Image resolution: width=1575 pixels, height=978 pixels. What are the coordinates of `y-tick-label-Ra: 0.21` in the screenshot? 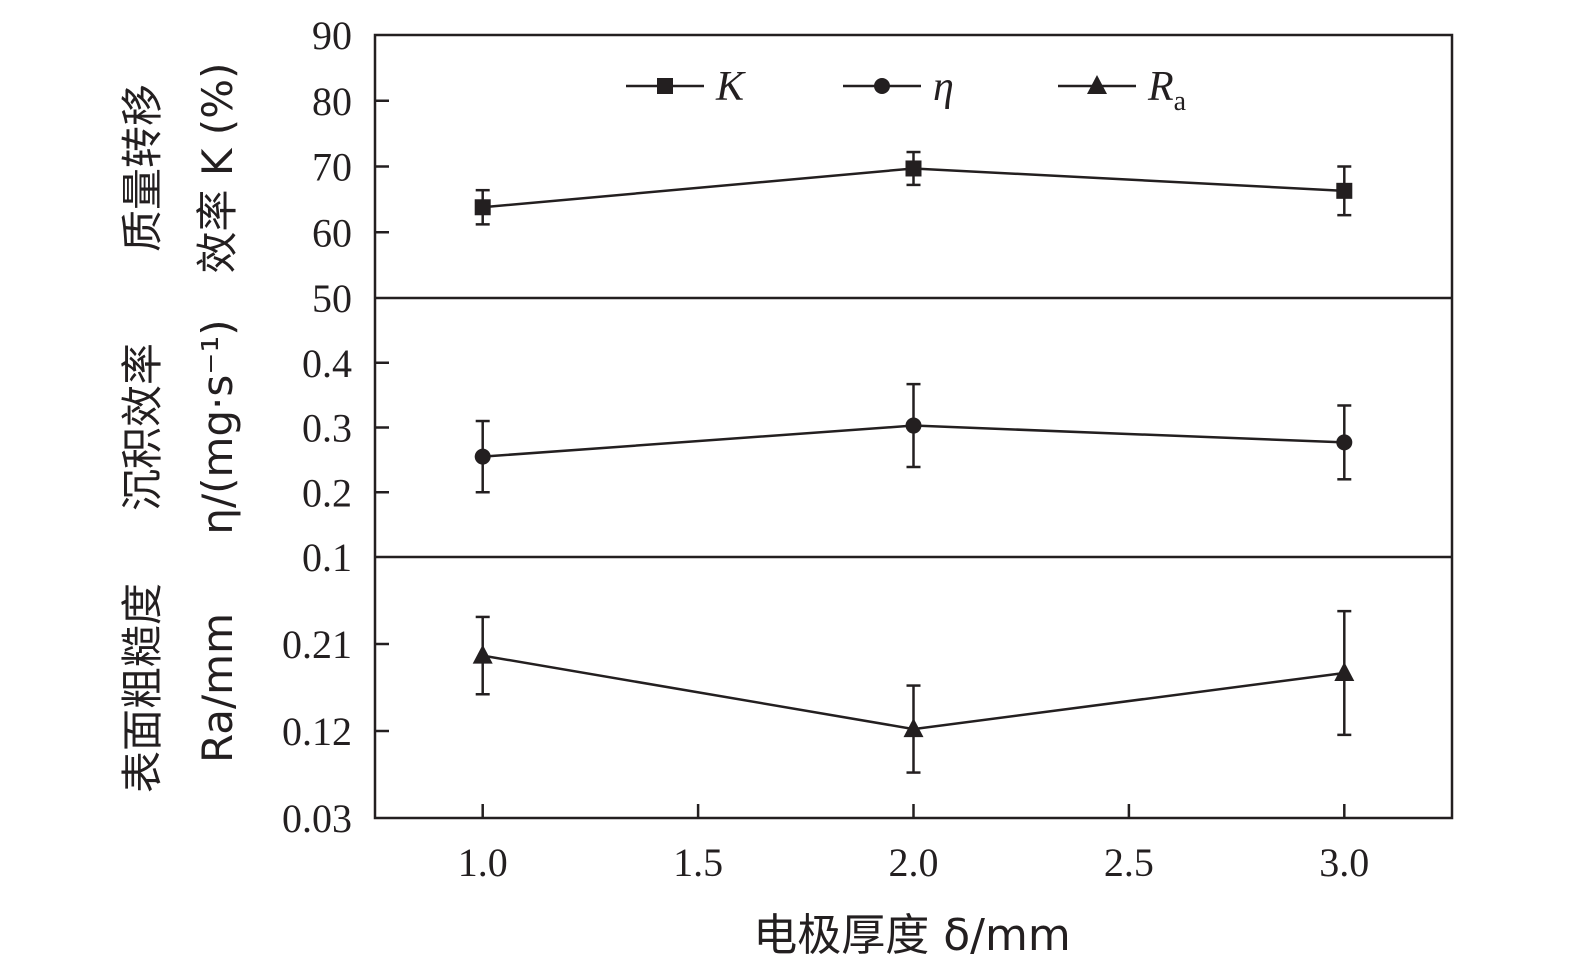 It's located at (317, 644).